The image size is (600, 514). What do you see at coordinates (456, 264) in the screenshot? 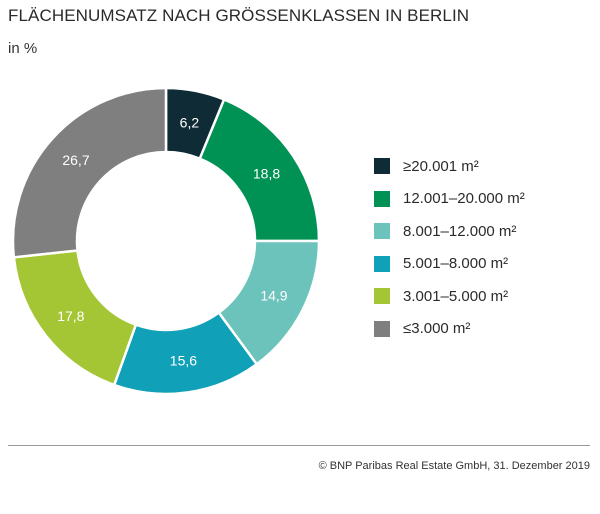
I see `legend-label: 5.001–8.000 m²` at bounding box center [456, 264].